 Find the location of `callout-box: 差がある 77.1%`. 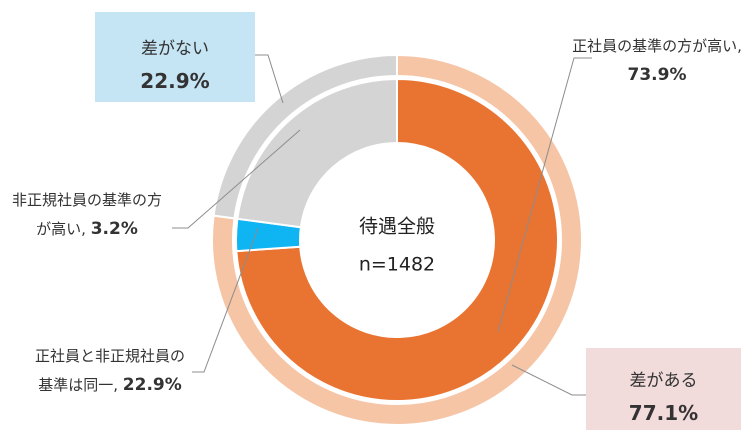

callout-box: 差がある 77.1% is located at coordinates (663, 389).